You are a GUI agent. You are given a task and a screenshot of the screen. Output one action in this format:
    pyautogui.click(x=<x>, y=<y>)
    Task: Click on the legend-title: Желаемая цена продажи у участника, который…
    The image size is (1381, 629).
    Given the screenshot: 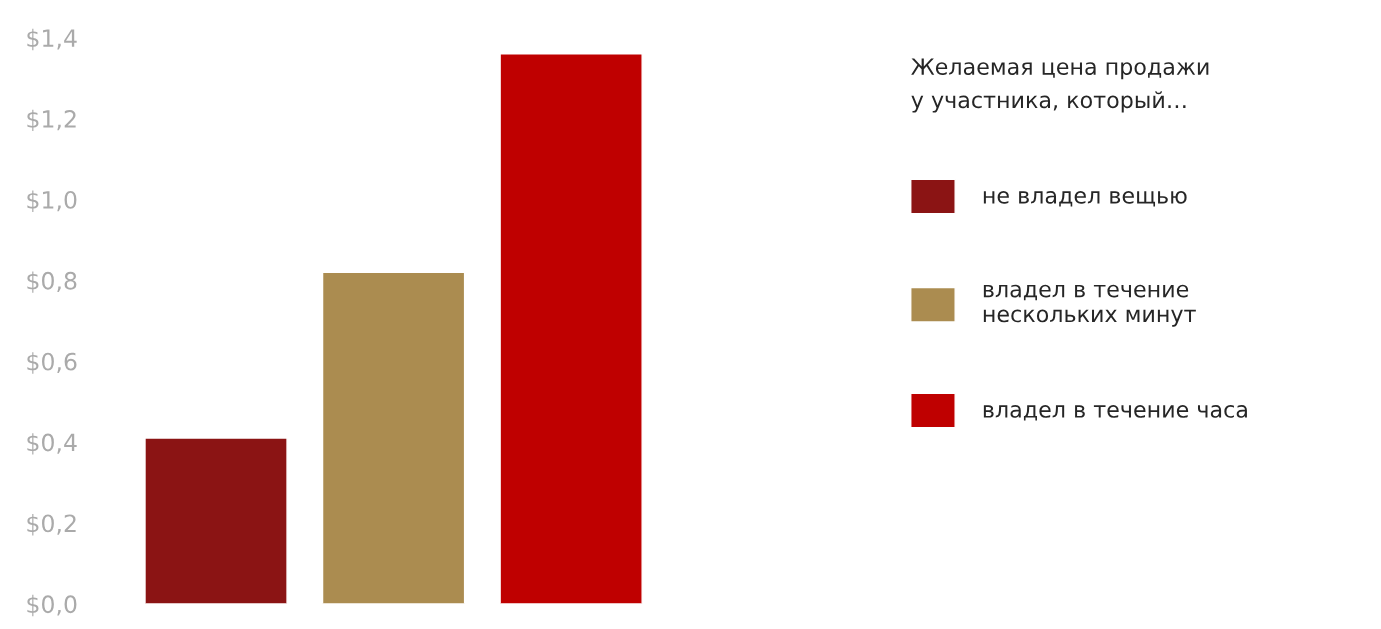 What is the action you would take?
    pyautogui.click(x=1060, y=85)
    